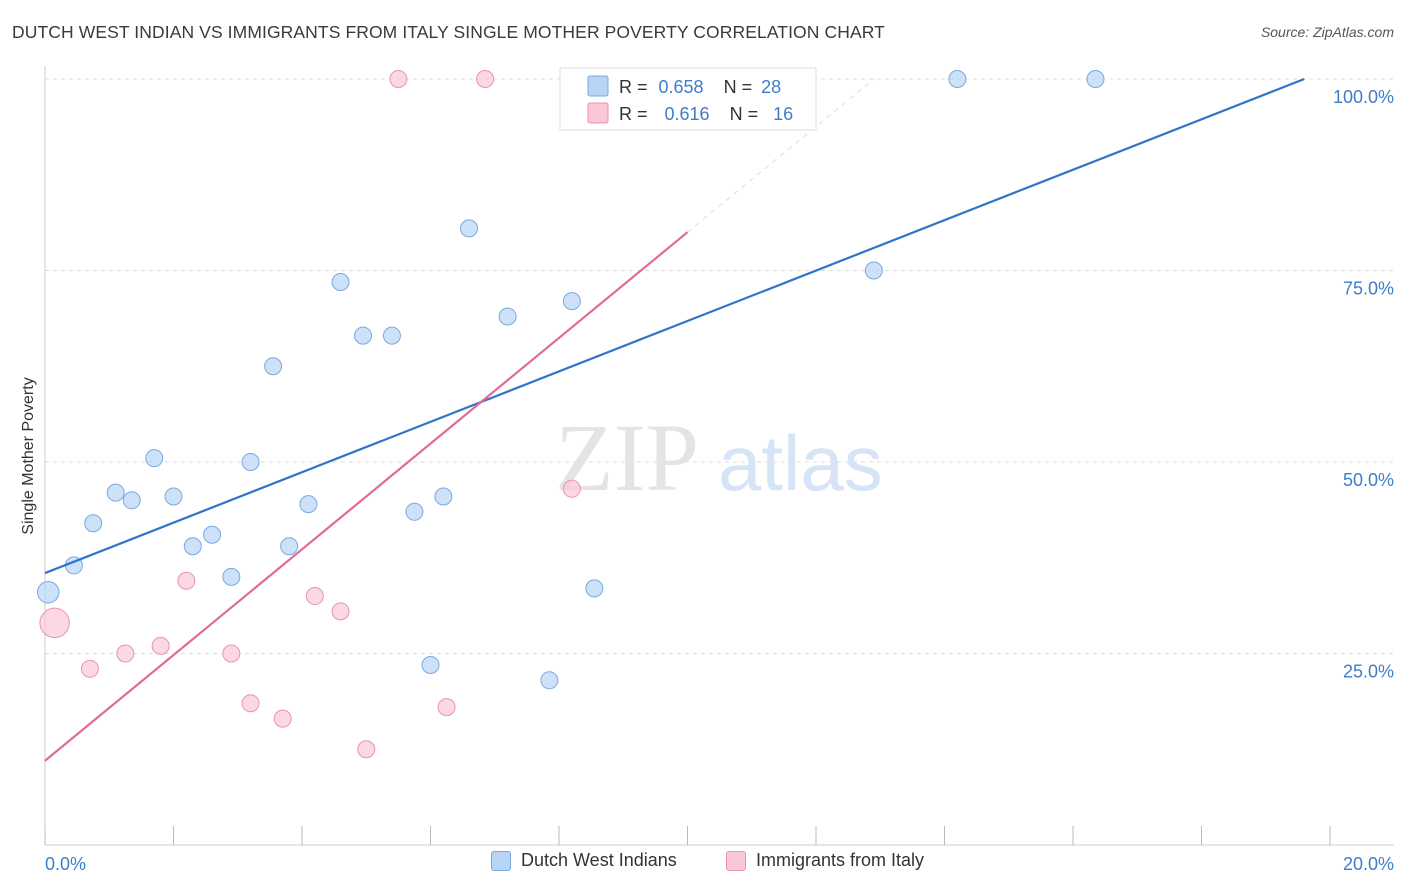 The width and height of the screenshot is (1406, 892). I want to click on y-axis-label: Single Mother Poverty, so click(28, 455).